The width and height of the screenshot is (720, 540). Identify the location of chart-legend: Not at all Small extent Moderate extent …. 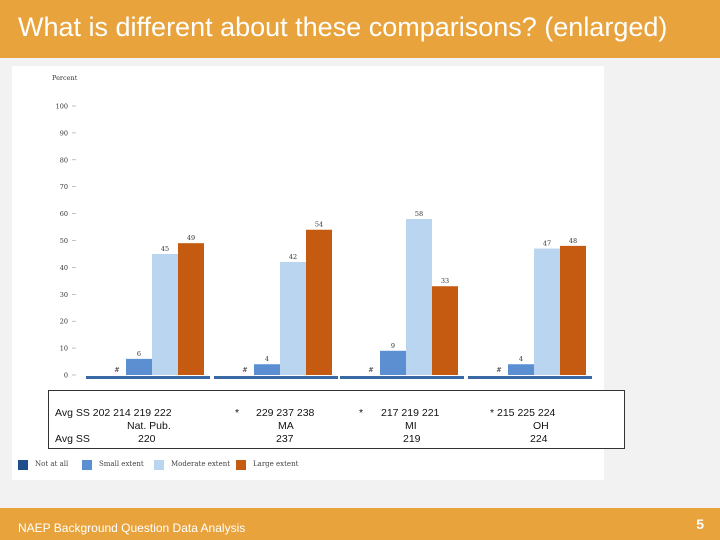
(308, 467).